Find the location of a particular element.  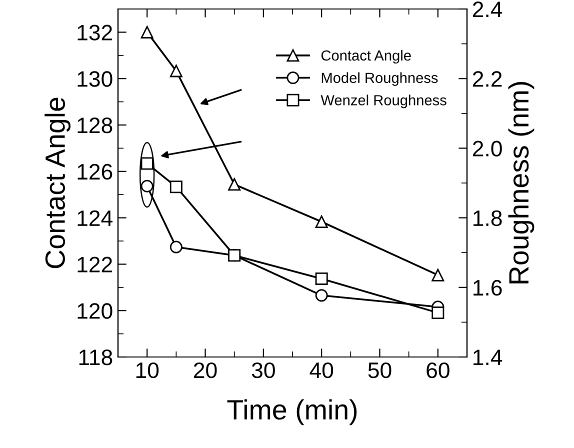

y-tick-label: 126 is located at coordinates (95, 172).